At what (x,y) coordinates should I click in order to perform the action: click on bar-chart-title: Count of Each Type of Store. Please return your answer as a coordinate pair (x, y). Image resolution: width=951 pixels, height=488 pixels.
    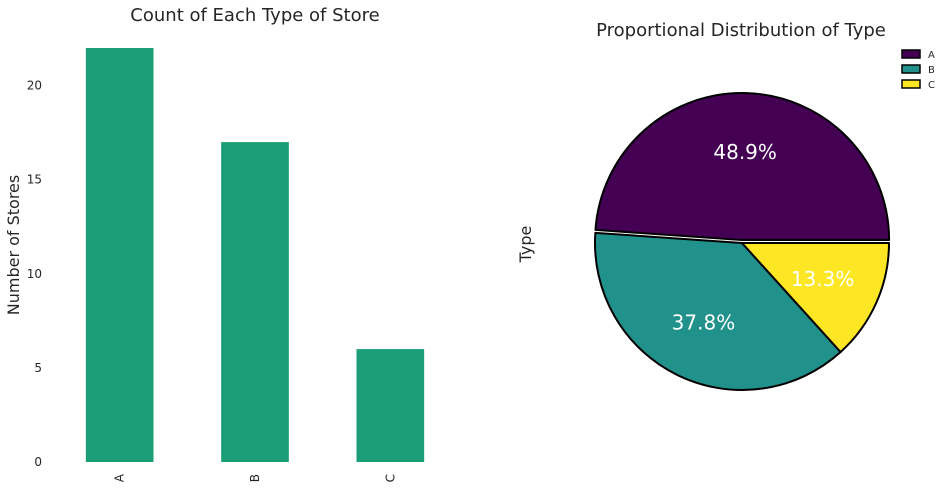
    Looking at the image, I should click on (254, 15).